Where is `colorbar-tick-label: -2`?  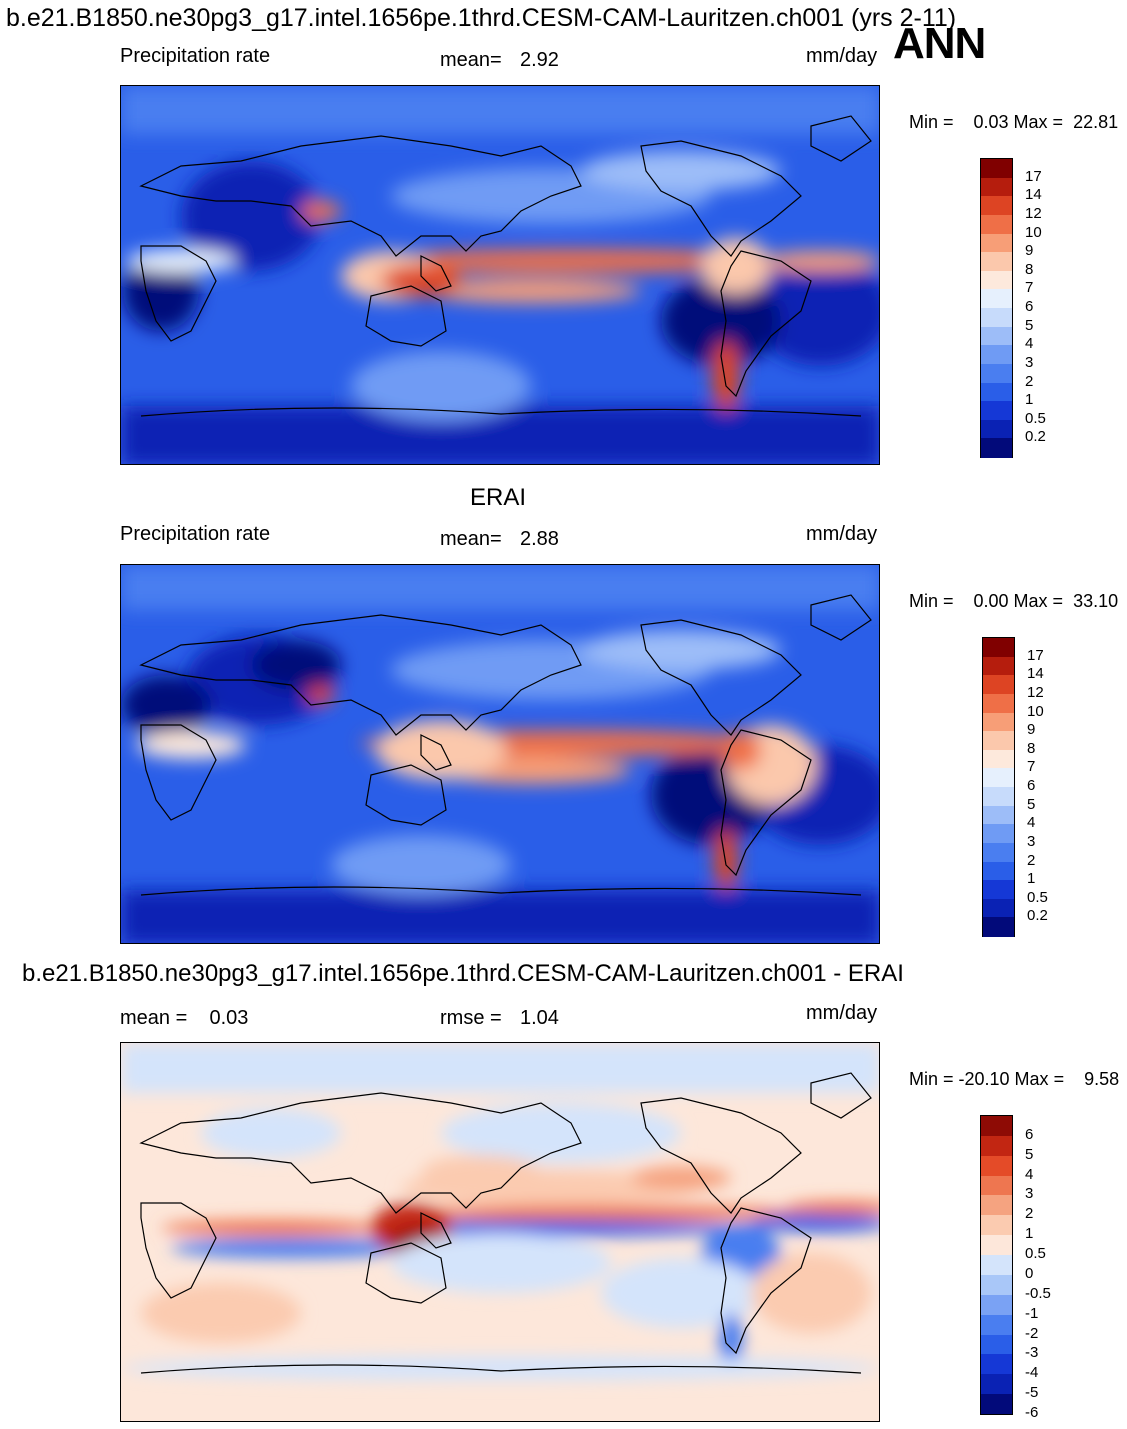 colorbar-tick-label: -2 is located at coordinates (1032, 1333).